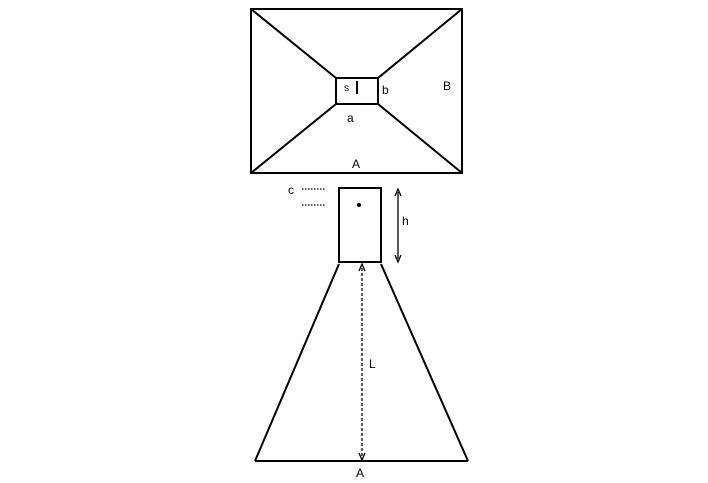 This screenshot has width=708, height=483. I want to click on pinhole-box, so click(360, 225).